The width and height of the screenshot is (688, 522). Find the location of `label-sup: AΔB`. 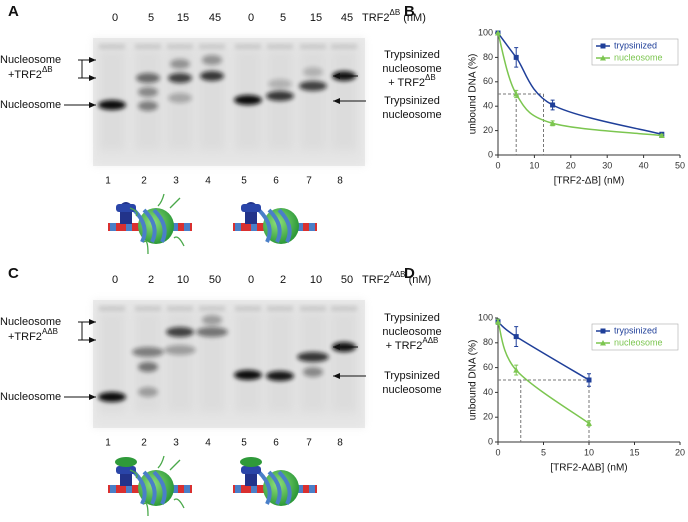

label-sup: AΔB is located at coordinates (430, 340).